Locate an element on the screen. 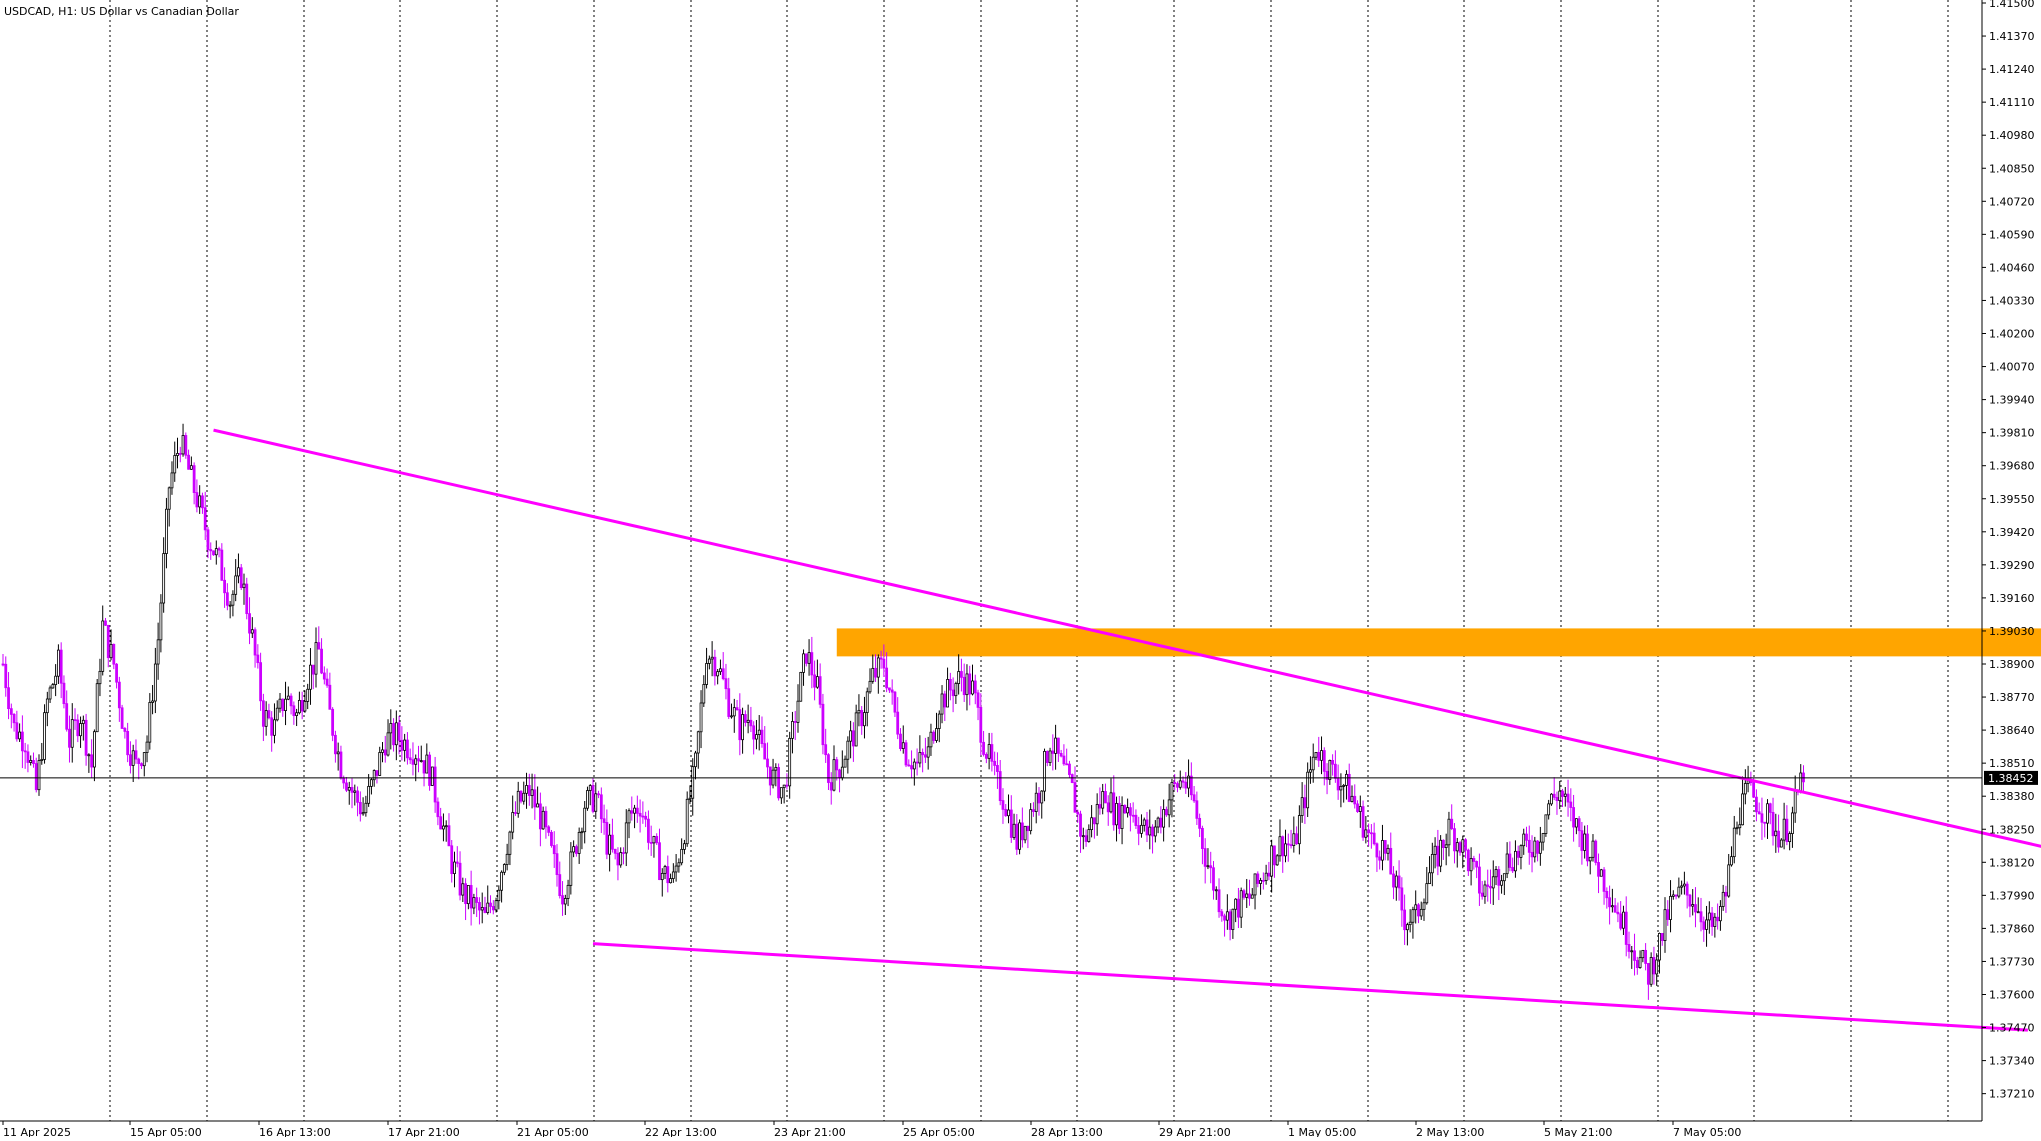 This screenshot has width=2041, height=1141. y-tick-label: 1.39810 is located at coordinates (2012, 433).